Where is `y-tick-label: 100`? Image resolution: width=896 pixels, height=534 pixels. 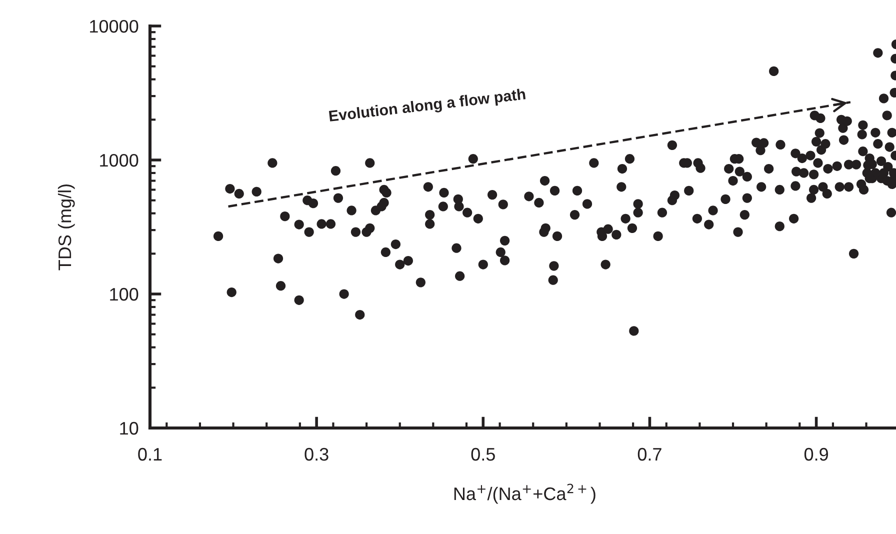
y-tick-label: 100 is located at coordinates (124, 294).